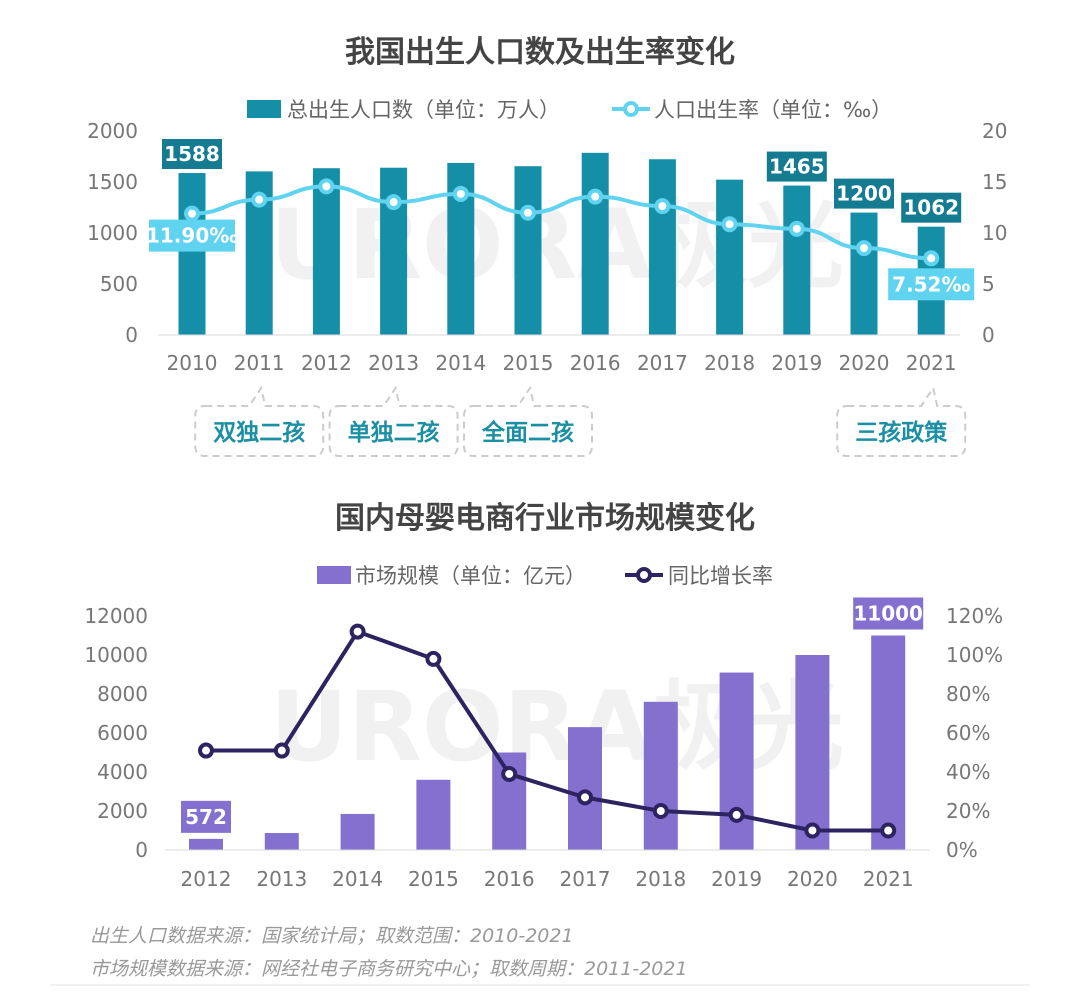  Describe the element at coordinates (736, 879) in the screenshot. I see `x-tick-label: 2019` at that location.